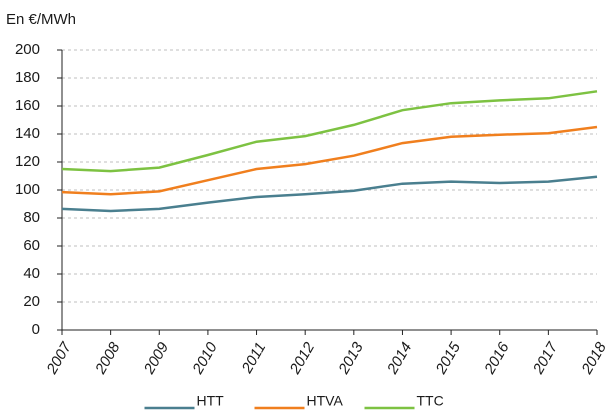 This screenshot has width=608, height=419. I want to click on y-tick-label: 100, so click(27, 189).